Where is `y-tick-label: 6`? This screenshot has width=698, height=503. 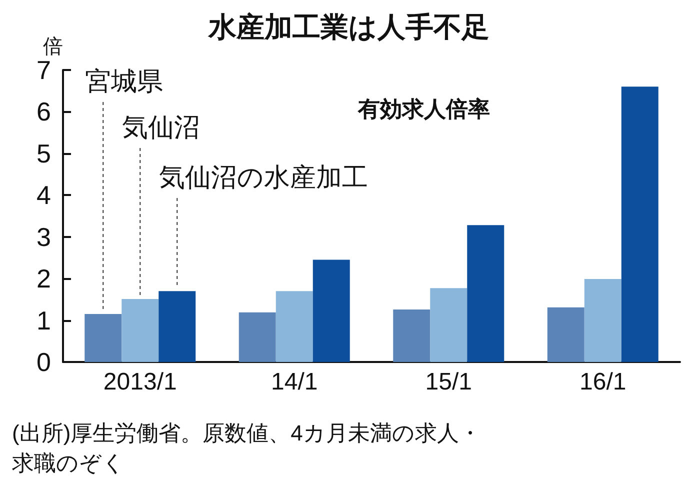 y-tick-label: 6 is located at coordinates (43, 111).